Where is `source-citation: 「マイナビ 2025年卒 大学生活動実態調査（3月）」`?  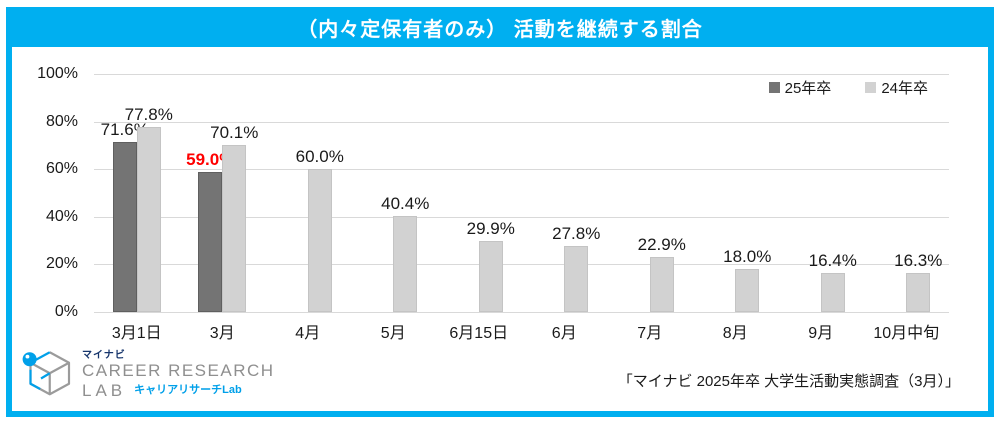 source-citation: 「マイナビ 2025年卒 大学生活動実態調査（3月）」 is located at coordinates (788, 381).